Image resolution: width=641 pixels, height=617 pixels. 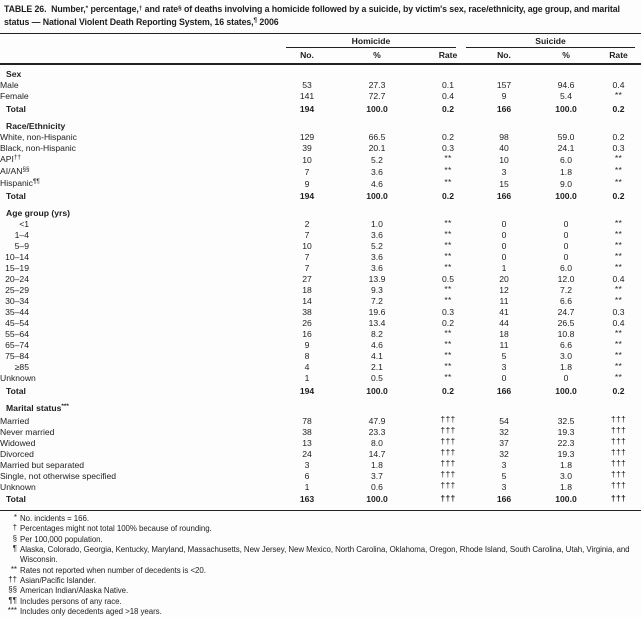 What do you see at coordinates (504, 136) in the screenshot?
I see `cell-value: 98` at bounding box center [504, 136].